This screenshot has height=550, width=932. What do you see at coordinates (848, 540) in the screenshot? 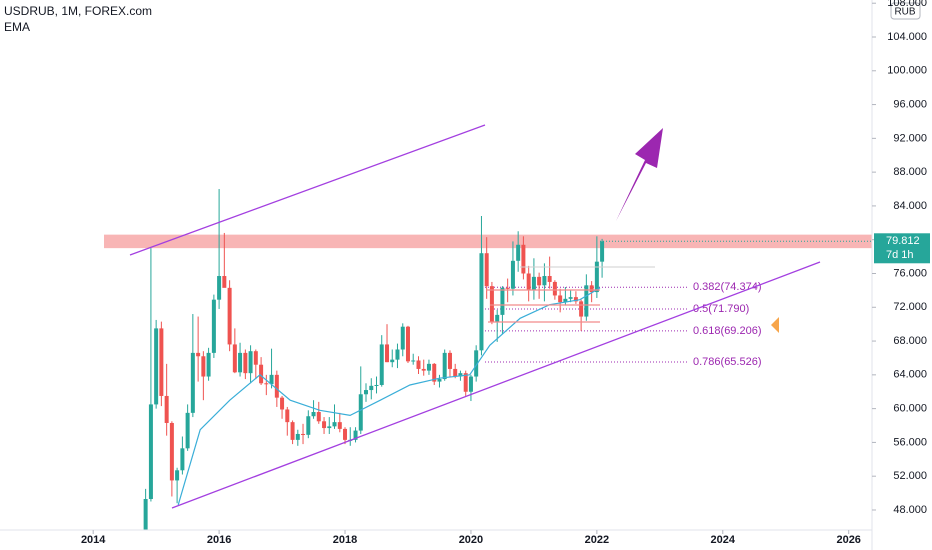
I see `x-tick-label: 2026` at bounding box center [848, 540].